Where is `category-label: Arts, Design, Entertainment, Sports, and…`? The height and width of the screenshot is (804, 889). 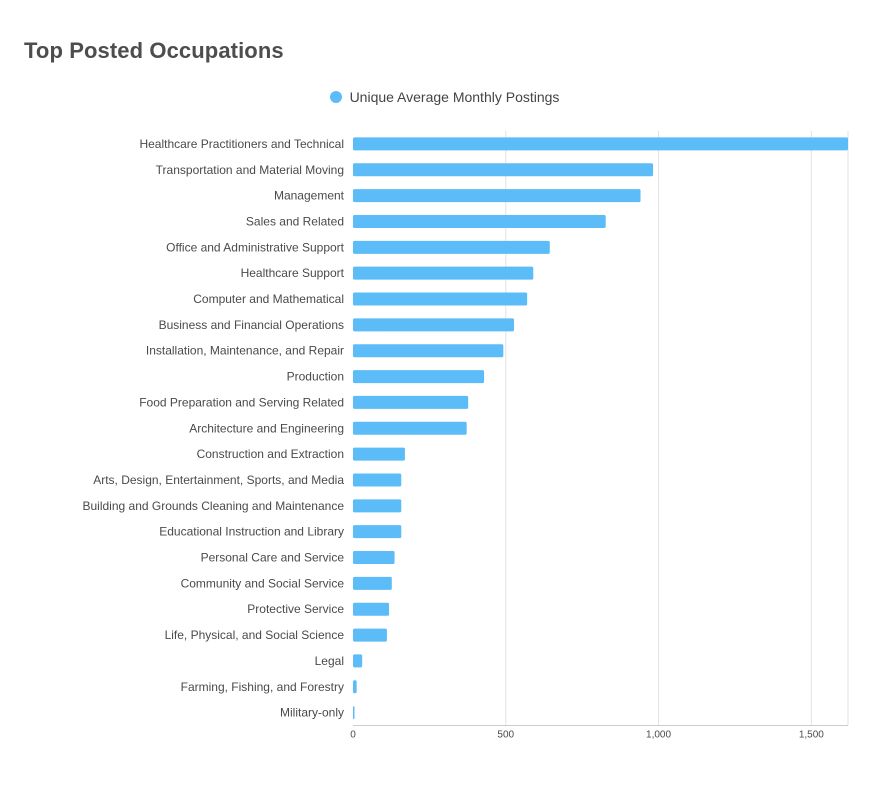 category-label: Arts, Design, Entertainment, Sports, and… is located at coordinates (218, 480).